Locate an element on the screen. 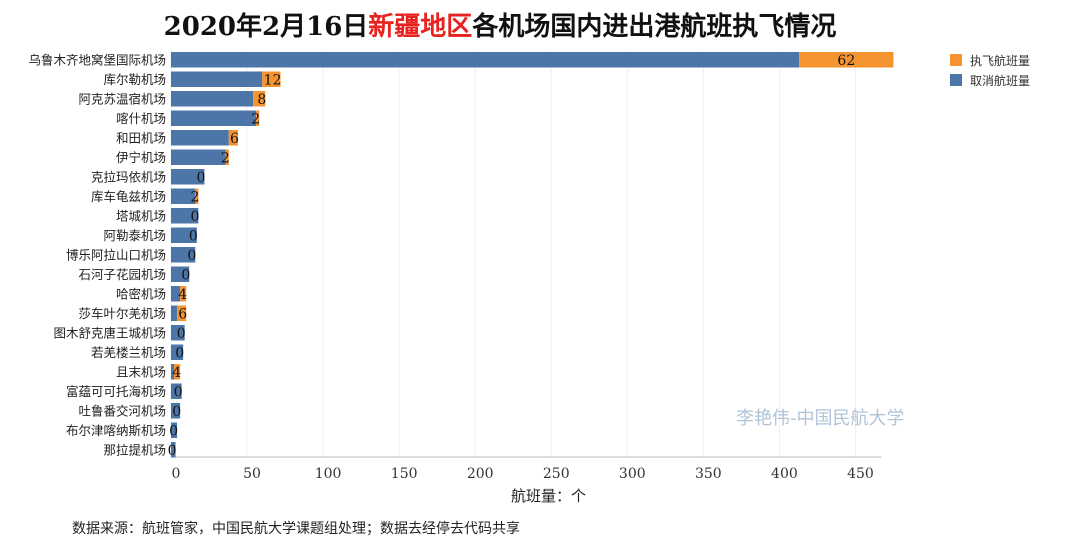 This screenshot has width=1080, height=556. x-tick-label: 450 is located at coordinates (860, 474).